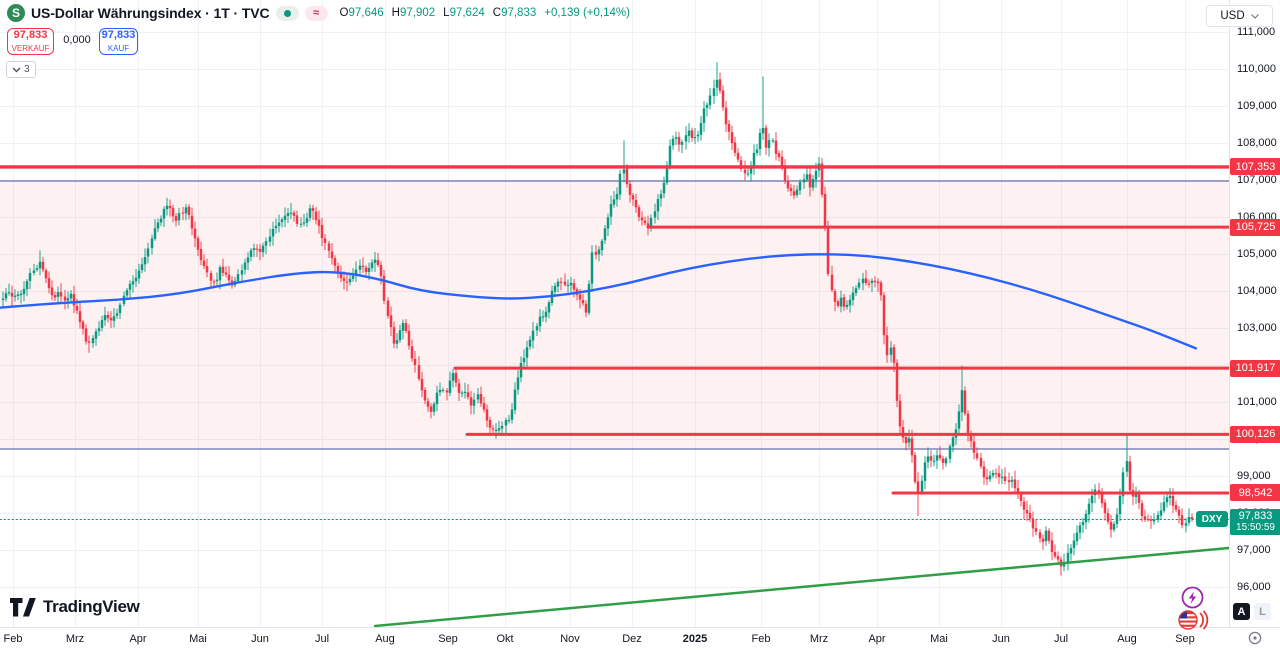  I want to click on auto-scale-button: A, so click(1241, 611).